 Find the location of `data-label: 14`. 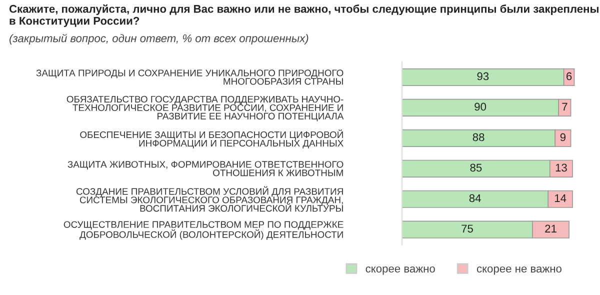

data-label: 14 is located at coordinates (560, 198).